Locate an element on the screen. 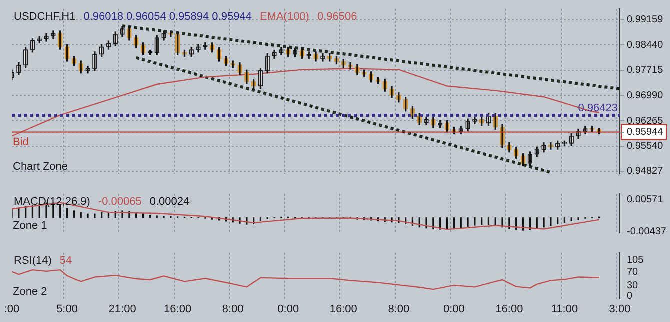 The height and width of the screenshot is (322, 670). y-tick-label: 0.94827 is located at coordinates (645, 172).